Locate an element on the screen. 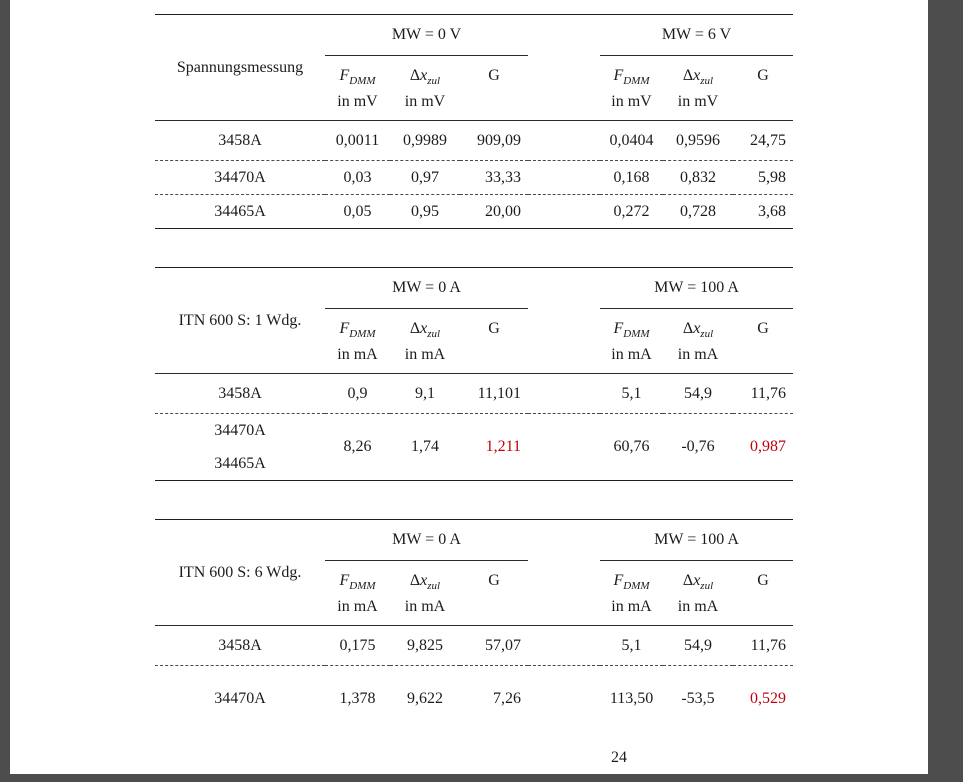 The height and width of the screenshot is (782, 963). col-header-g: G is located at coordinates (763, 593).